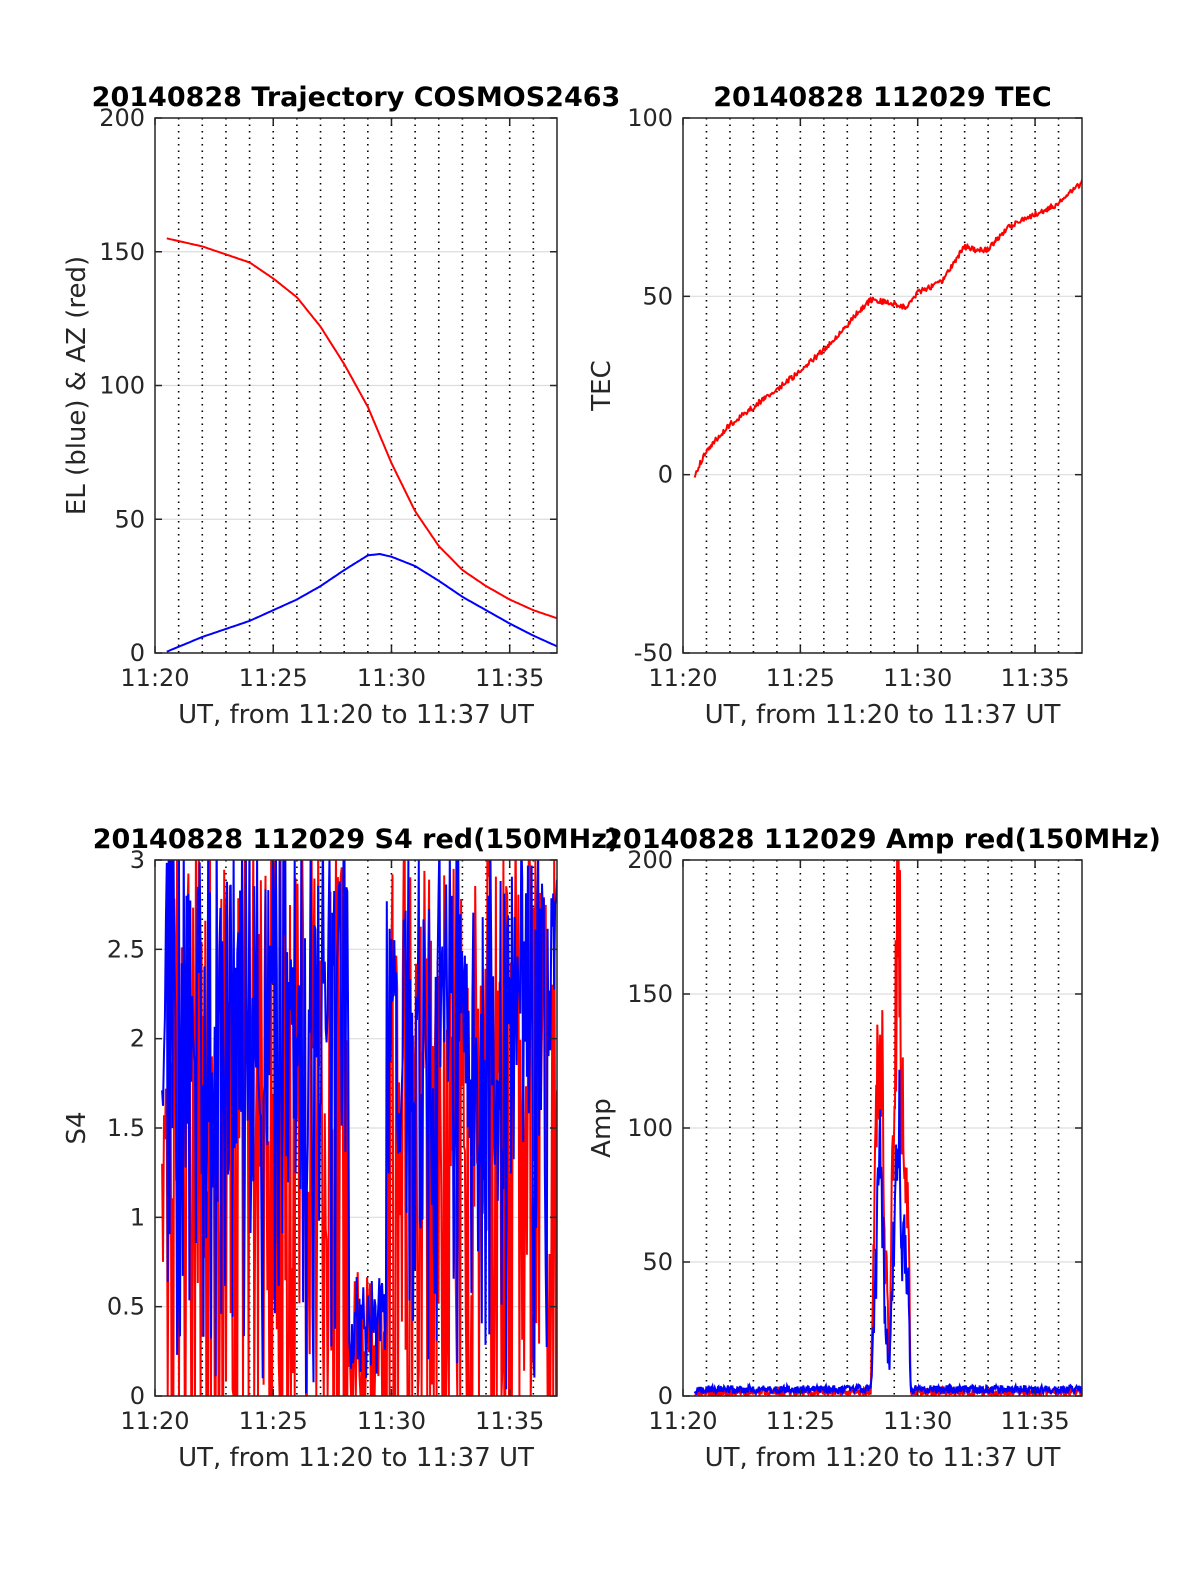 This screenshot has width=1200, height=1575. I want to click on chart-title: 20140828 112029 TEC, so click(882, 97).